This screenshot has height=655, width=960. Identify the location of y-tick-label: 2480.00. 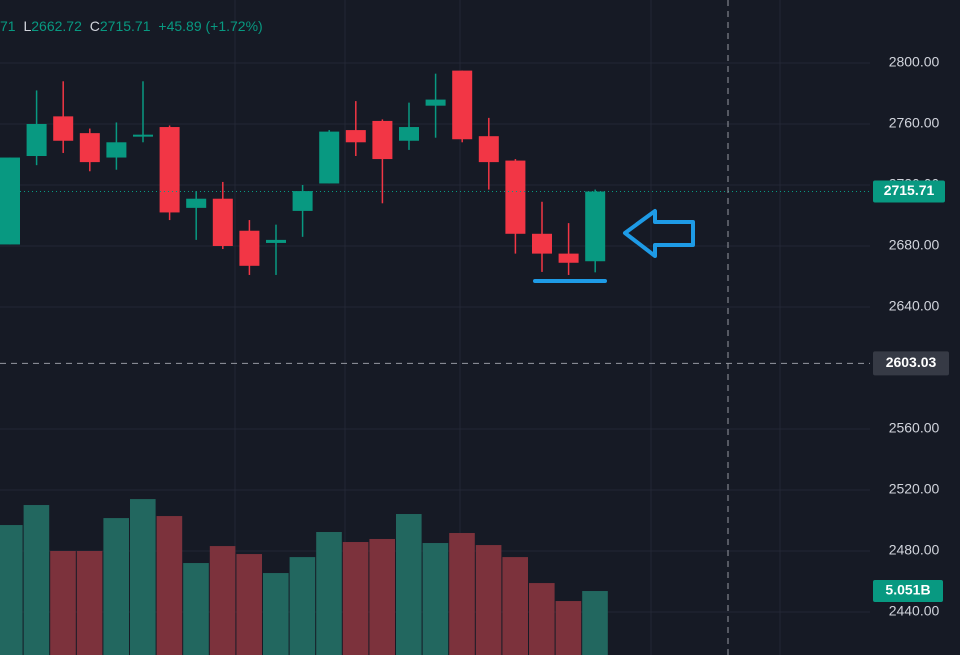
(914, 550).